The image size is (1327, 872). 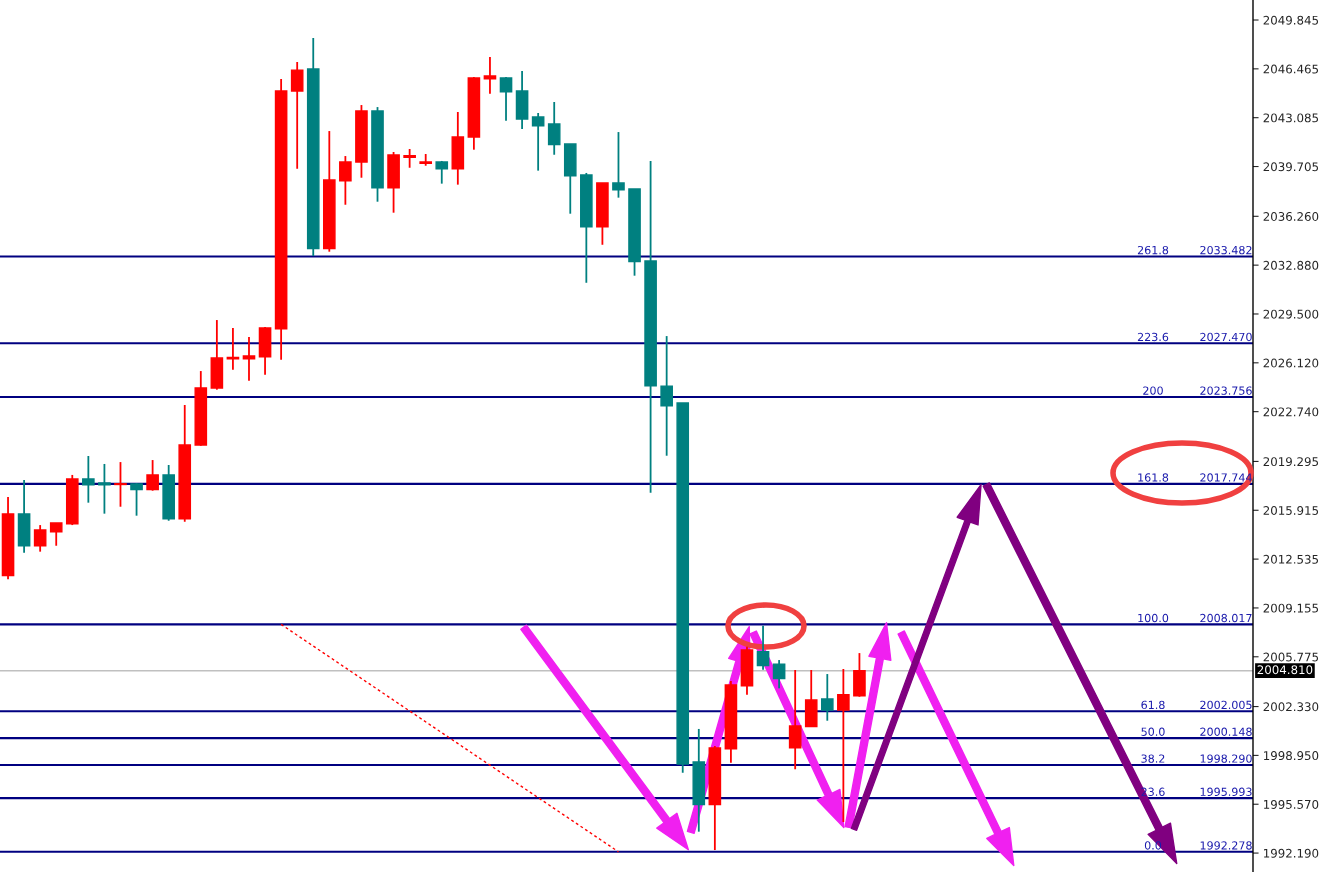 I want to click on y-tick-label: 2022.740, so click(x=1291, y=412).